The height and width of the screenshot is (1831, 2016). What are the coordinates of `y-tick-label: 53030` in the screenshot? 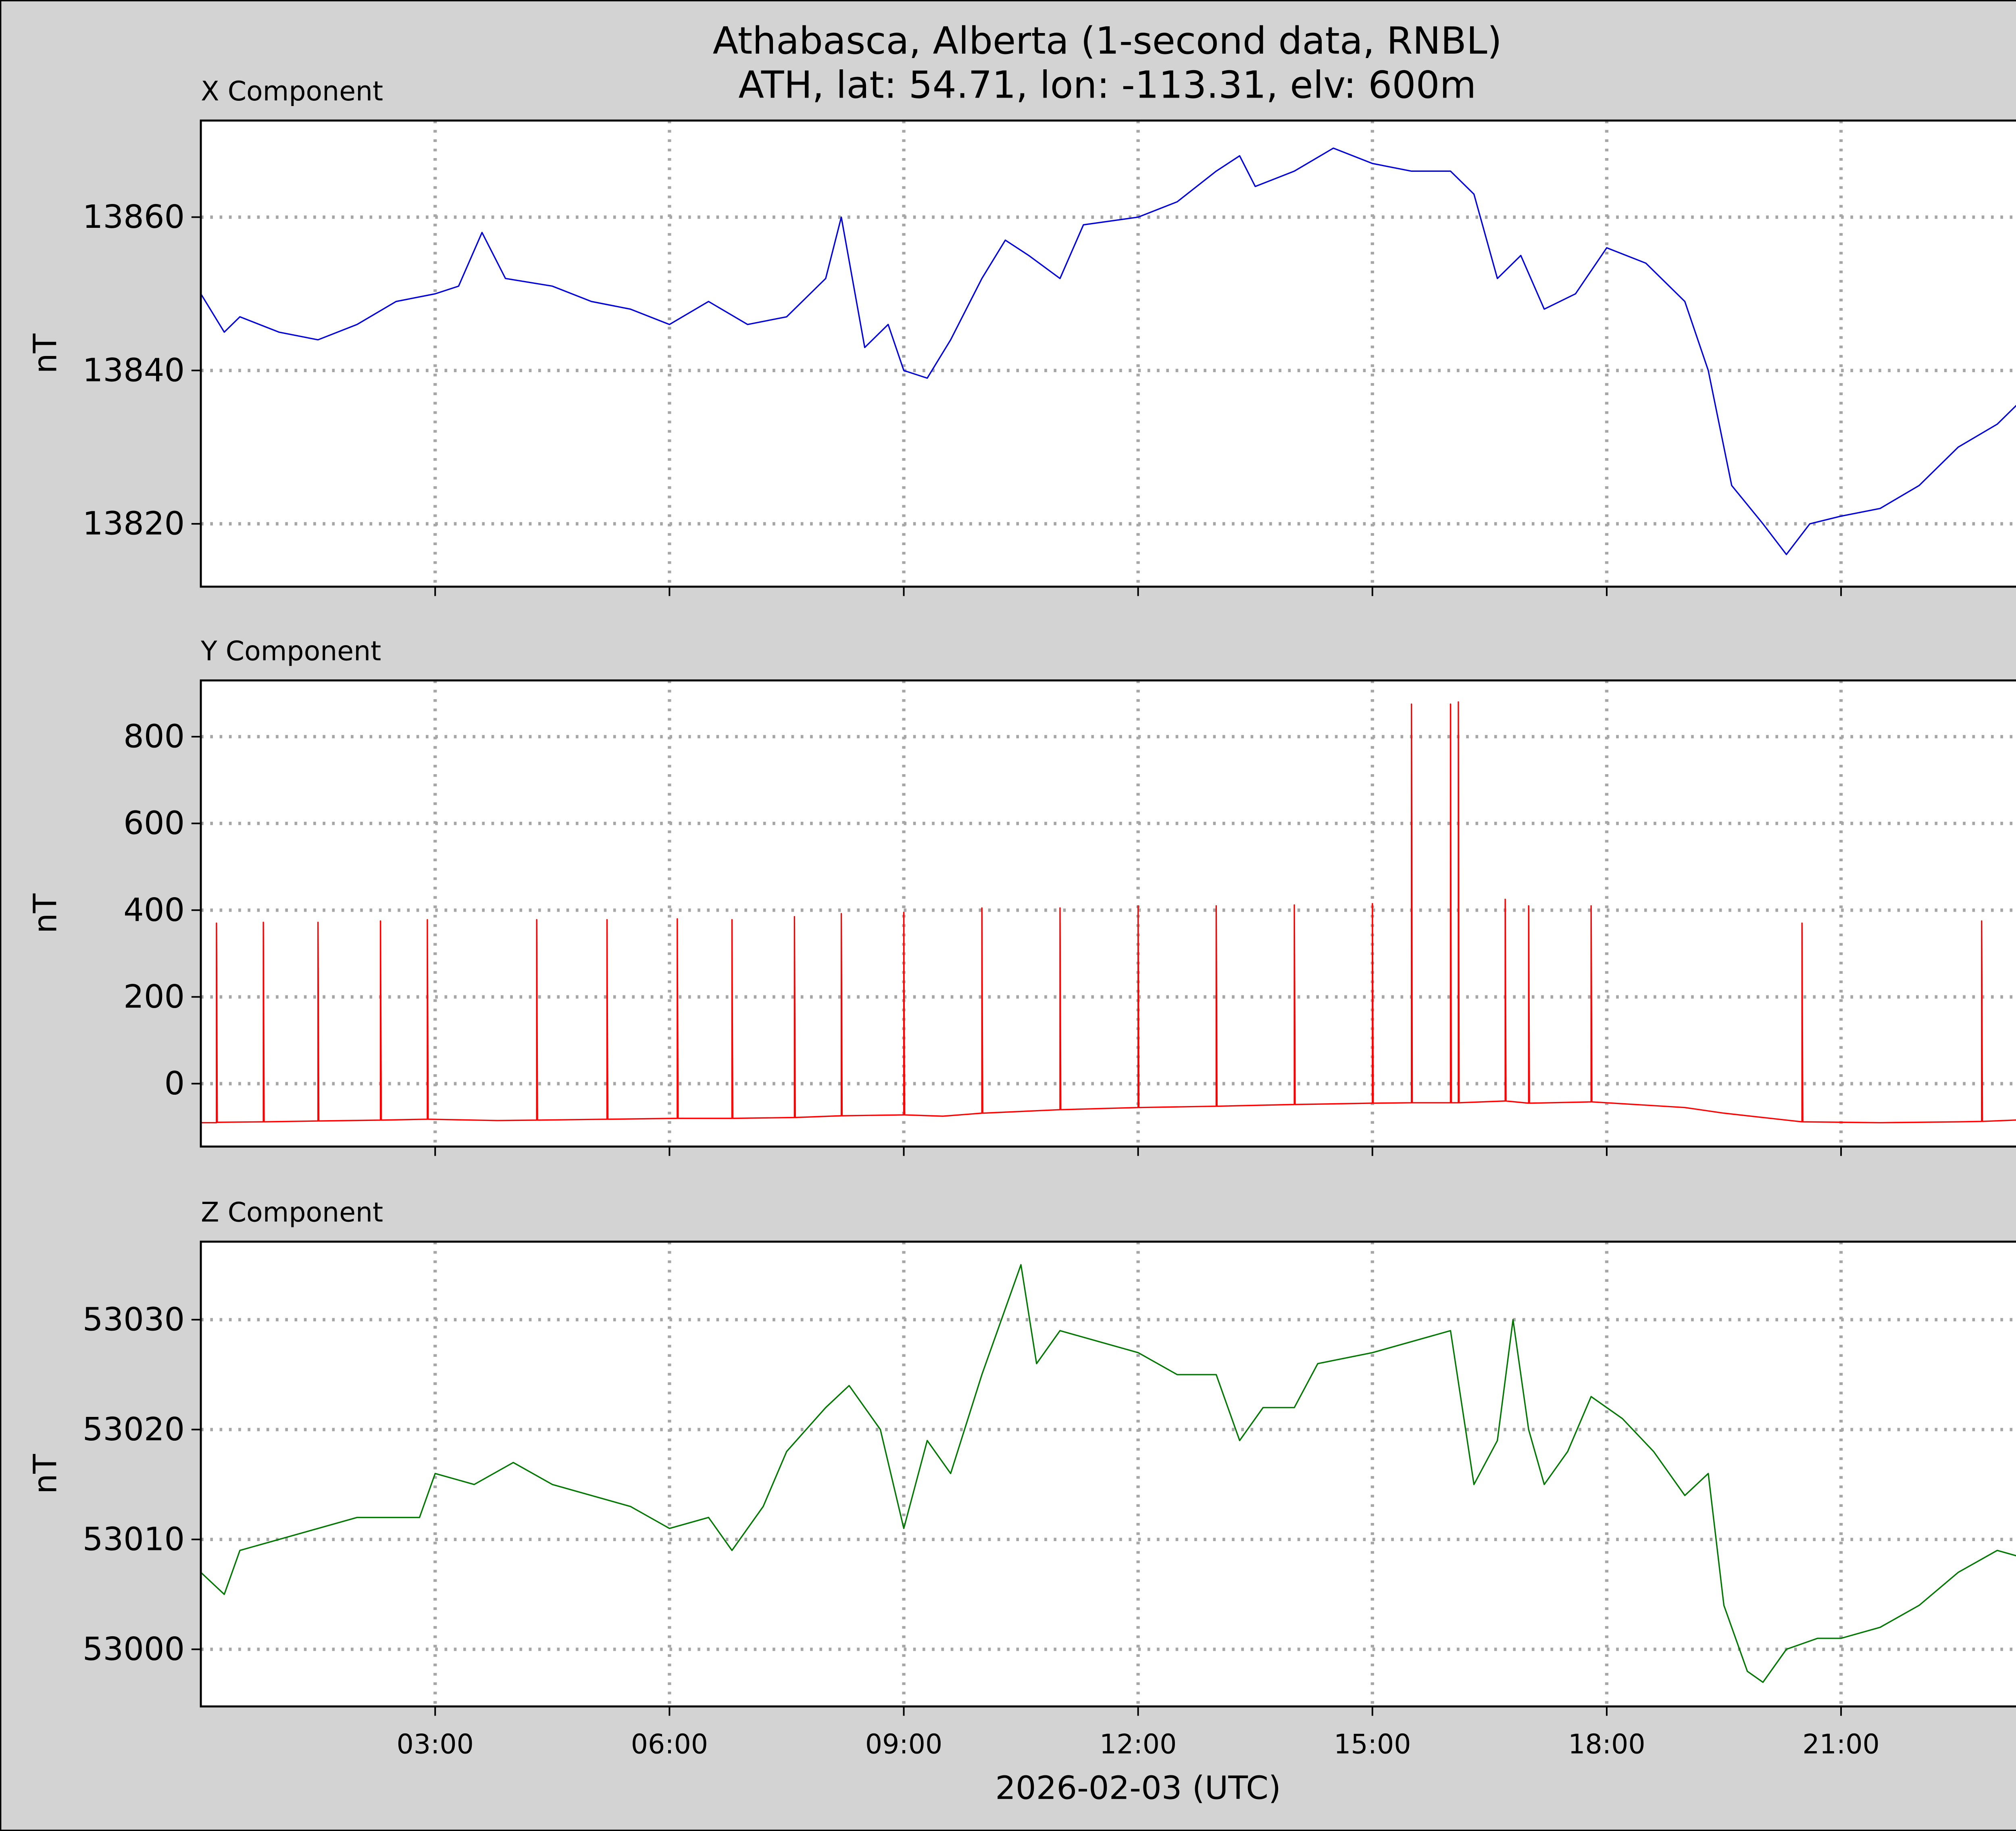 It's located at (134, 1319).